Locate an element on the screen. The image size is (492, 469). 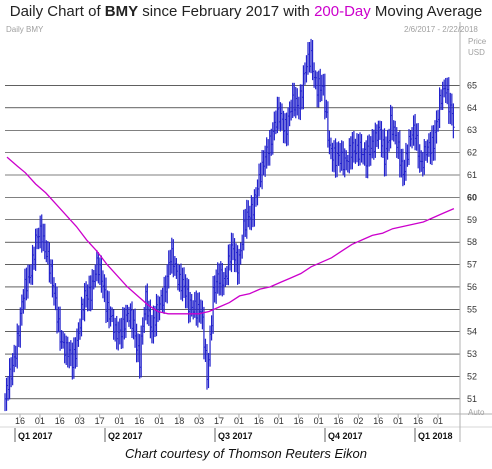
y-axis-labels: 51 52 53 54 55 56 57 58 59 60 61 62 63 64 65 is located at coordinates (472, 241).